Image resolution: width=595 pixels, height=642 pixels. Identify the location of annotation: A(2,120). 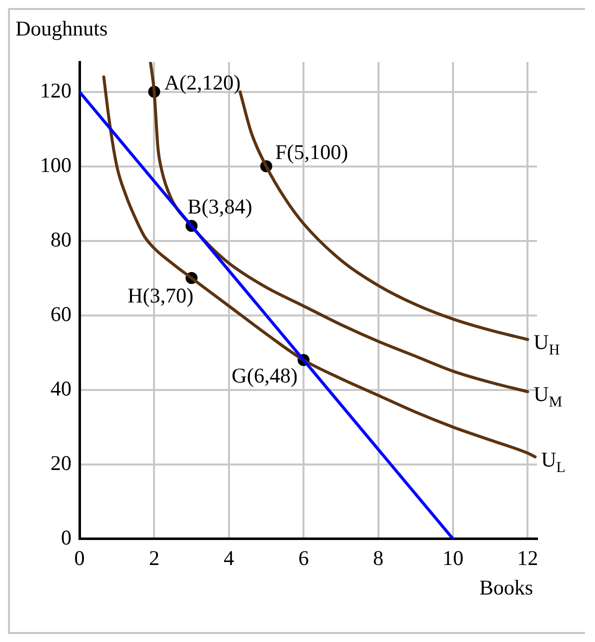
(202, 82).